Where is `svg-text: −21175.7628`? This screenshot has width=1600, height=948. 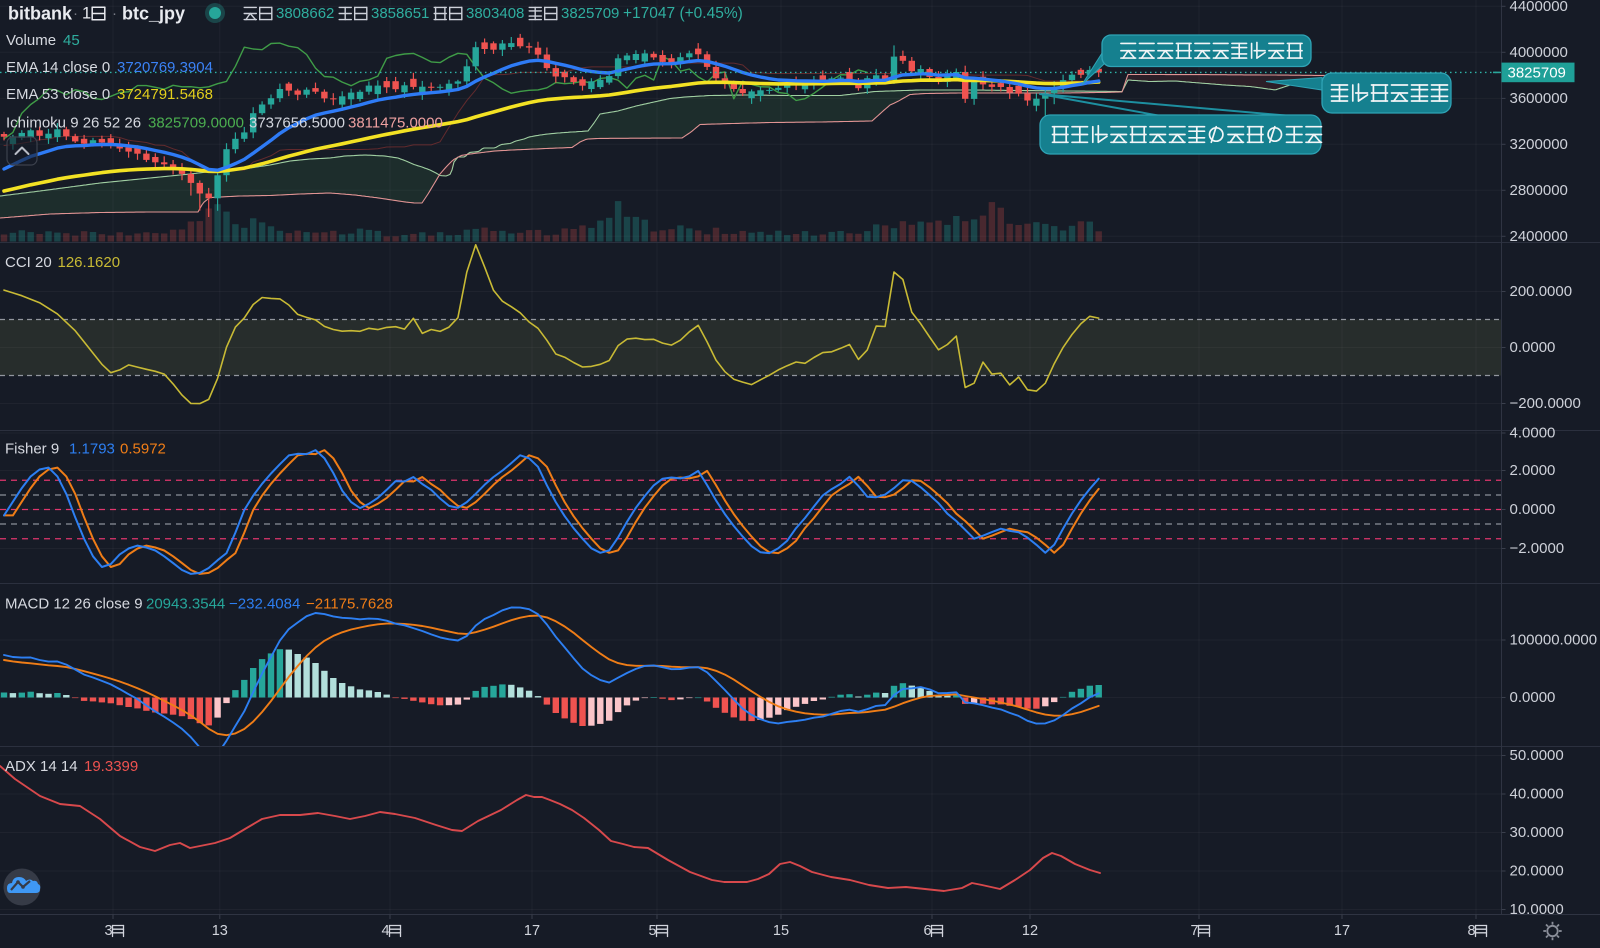 svg-text: −21175.7628 is located at coordinates (349, 604).